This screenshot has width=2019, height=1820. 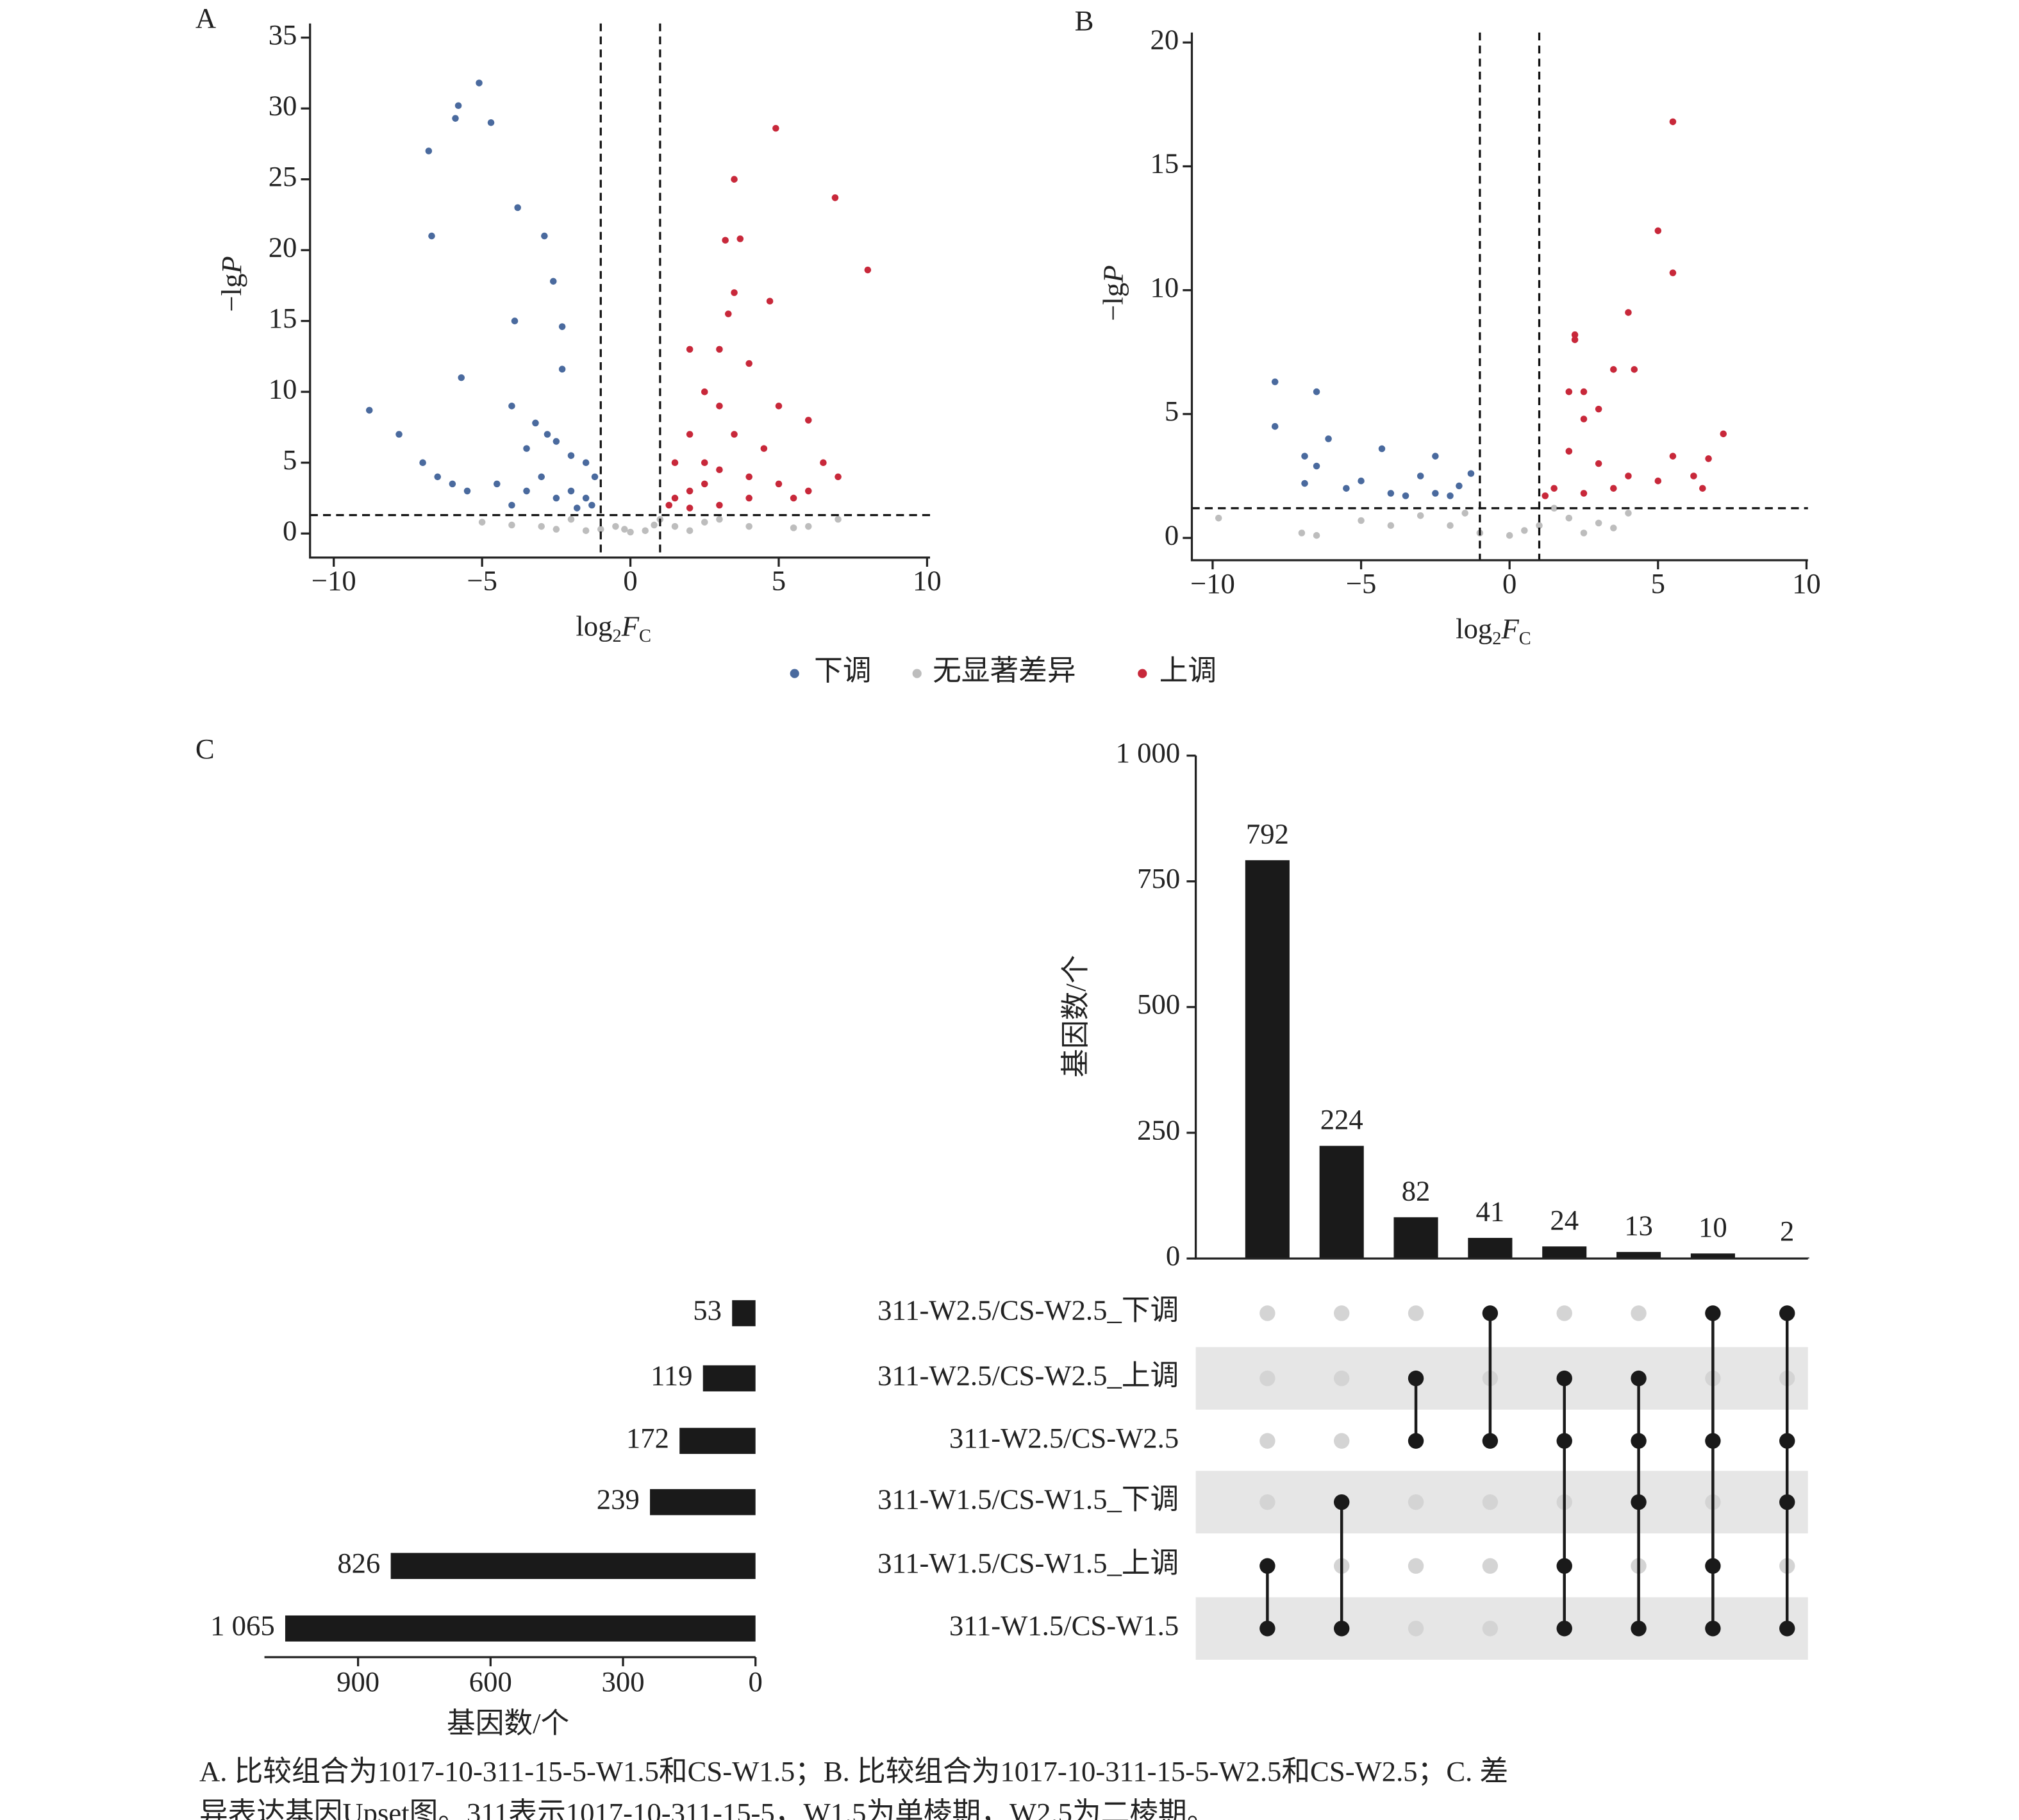 I want to click on bar-value-label: 41, so click(x=1490, y=1212).